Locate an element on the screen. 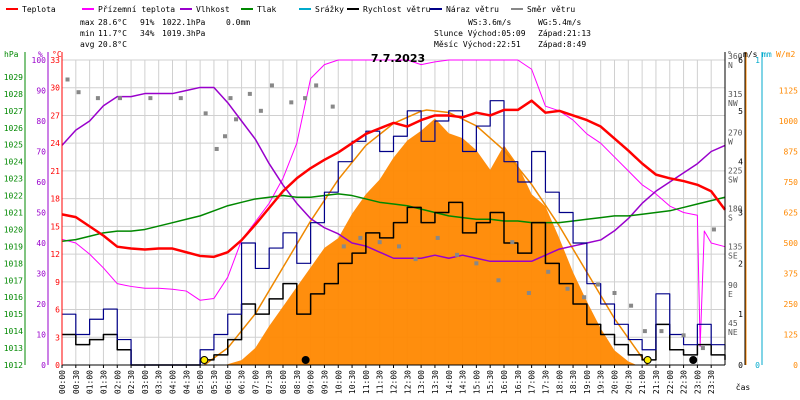 The height and width of the screenshot is (400, 800). legend-label: Teplota is located at coordinates (39, 9).